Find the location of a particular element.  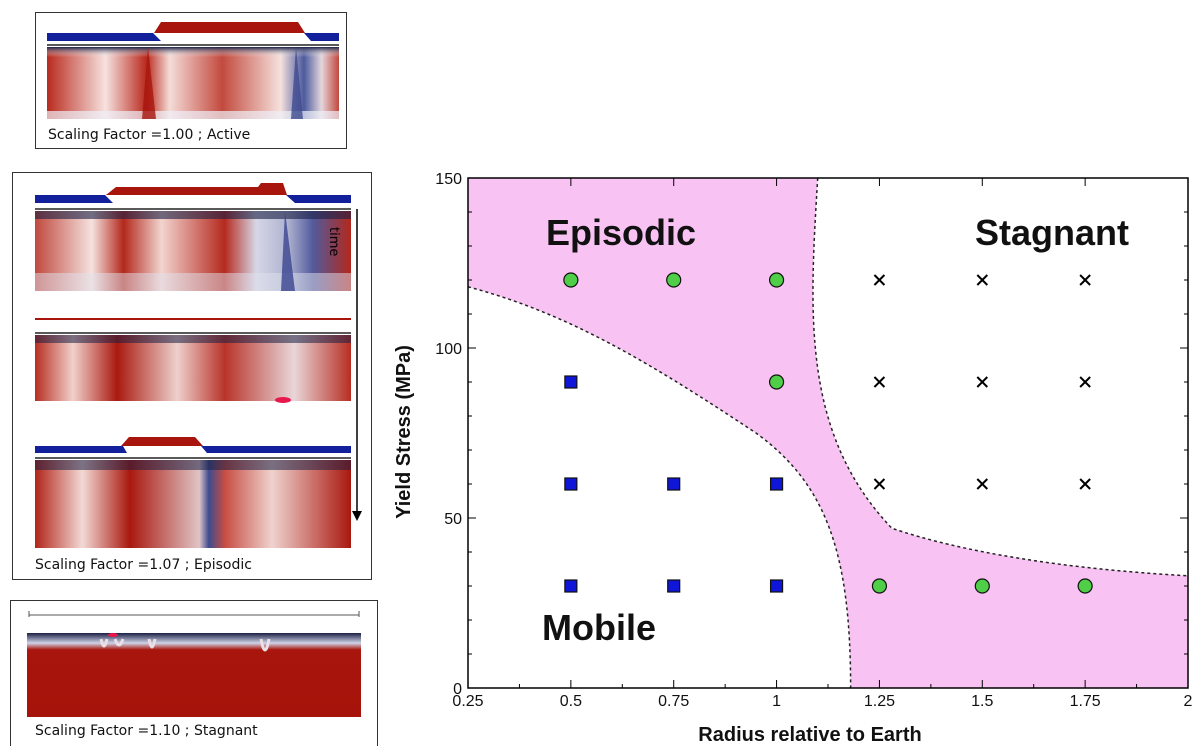

y-tick-label: 150 is located at coordinates (448, 179).